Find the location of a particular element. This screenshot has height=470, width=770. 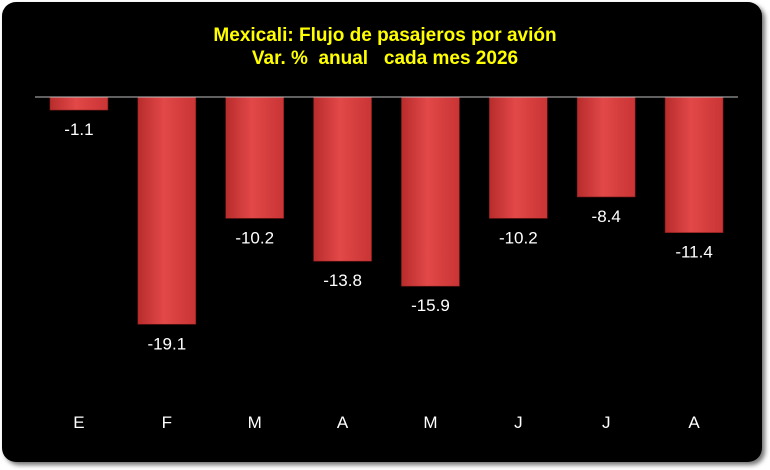

category-label-6: J is located at coordinates (606, 422).